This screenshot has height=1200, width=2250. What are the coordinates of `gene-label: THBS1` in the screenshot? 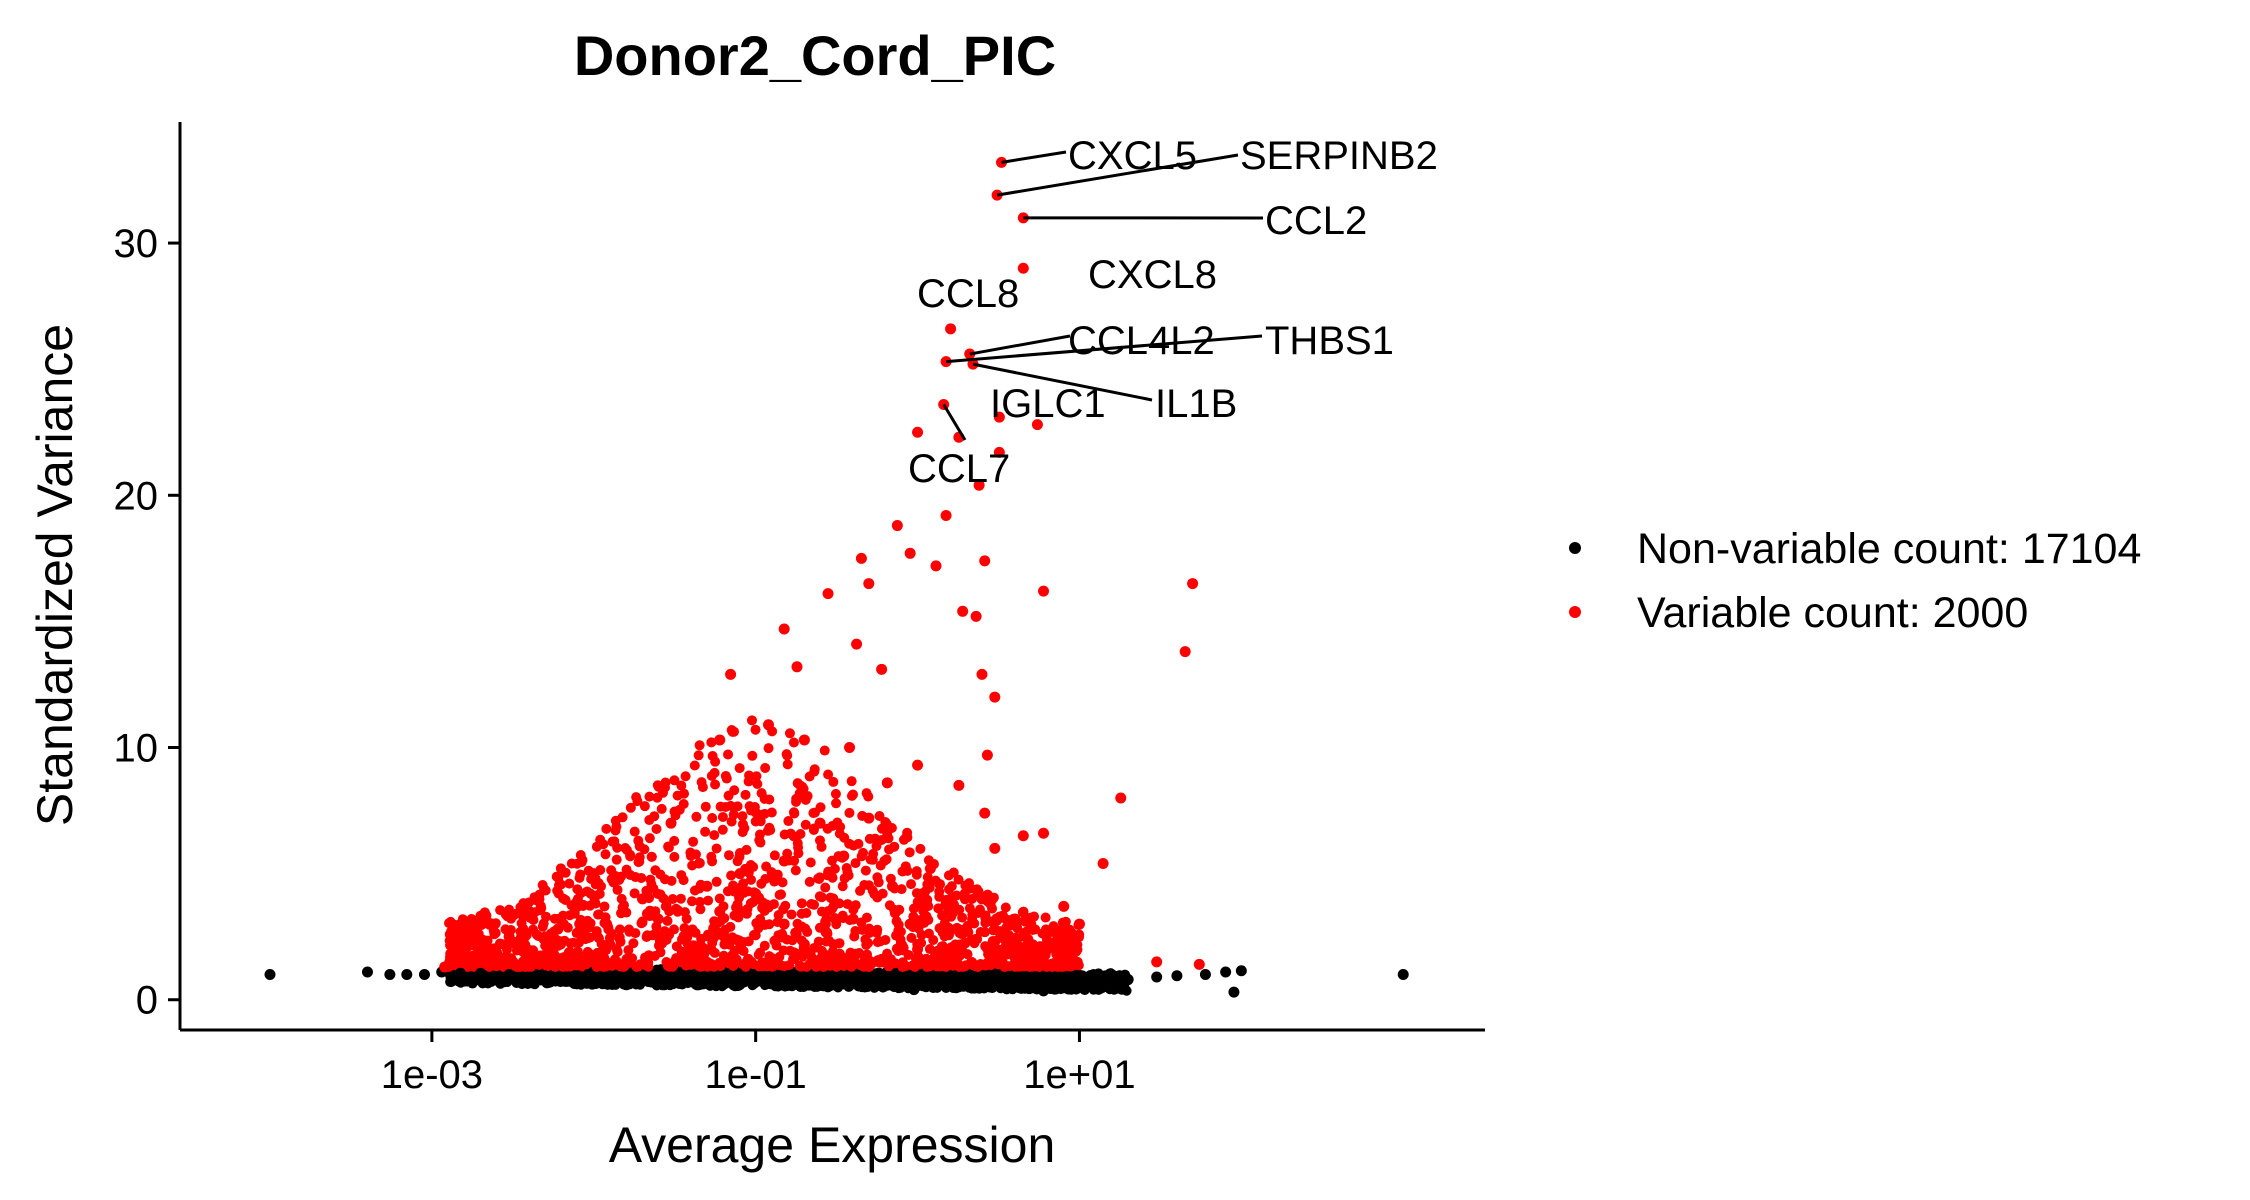 It's located at (1329, 341).